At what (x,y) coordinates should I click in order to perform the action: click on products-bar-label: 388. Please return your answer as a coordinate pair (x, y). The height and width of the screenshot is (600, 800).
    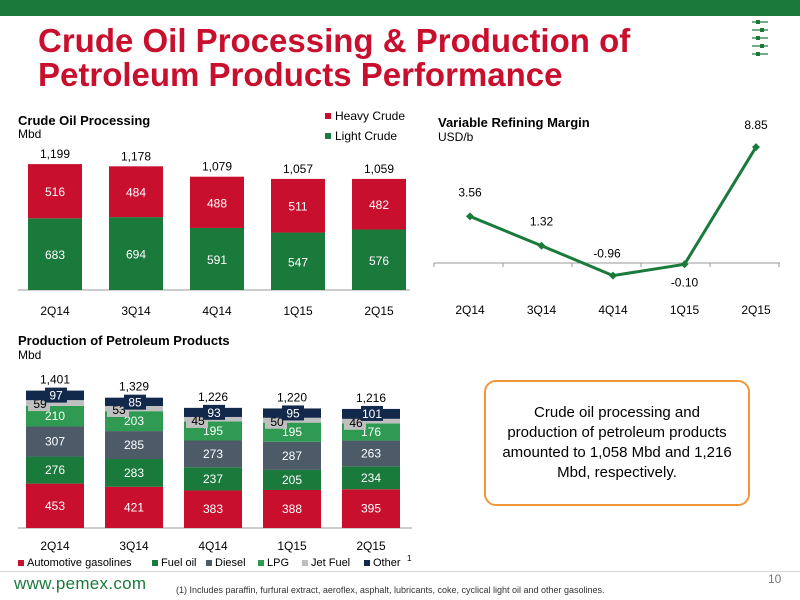
    Looking at the image, I should click on (292, 509).